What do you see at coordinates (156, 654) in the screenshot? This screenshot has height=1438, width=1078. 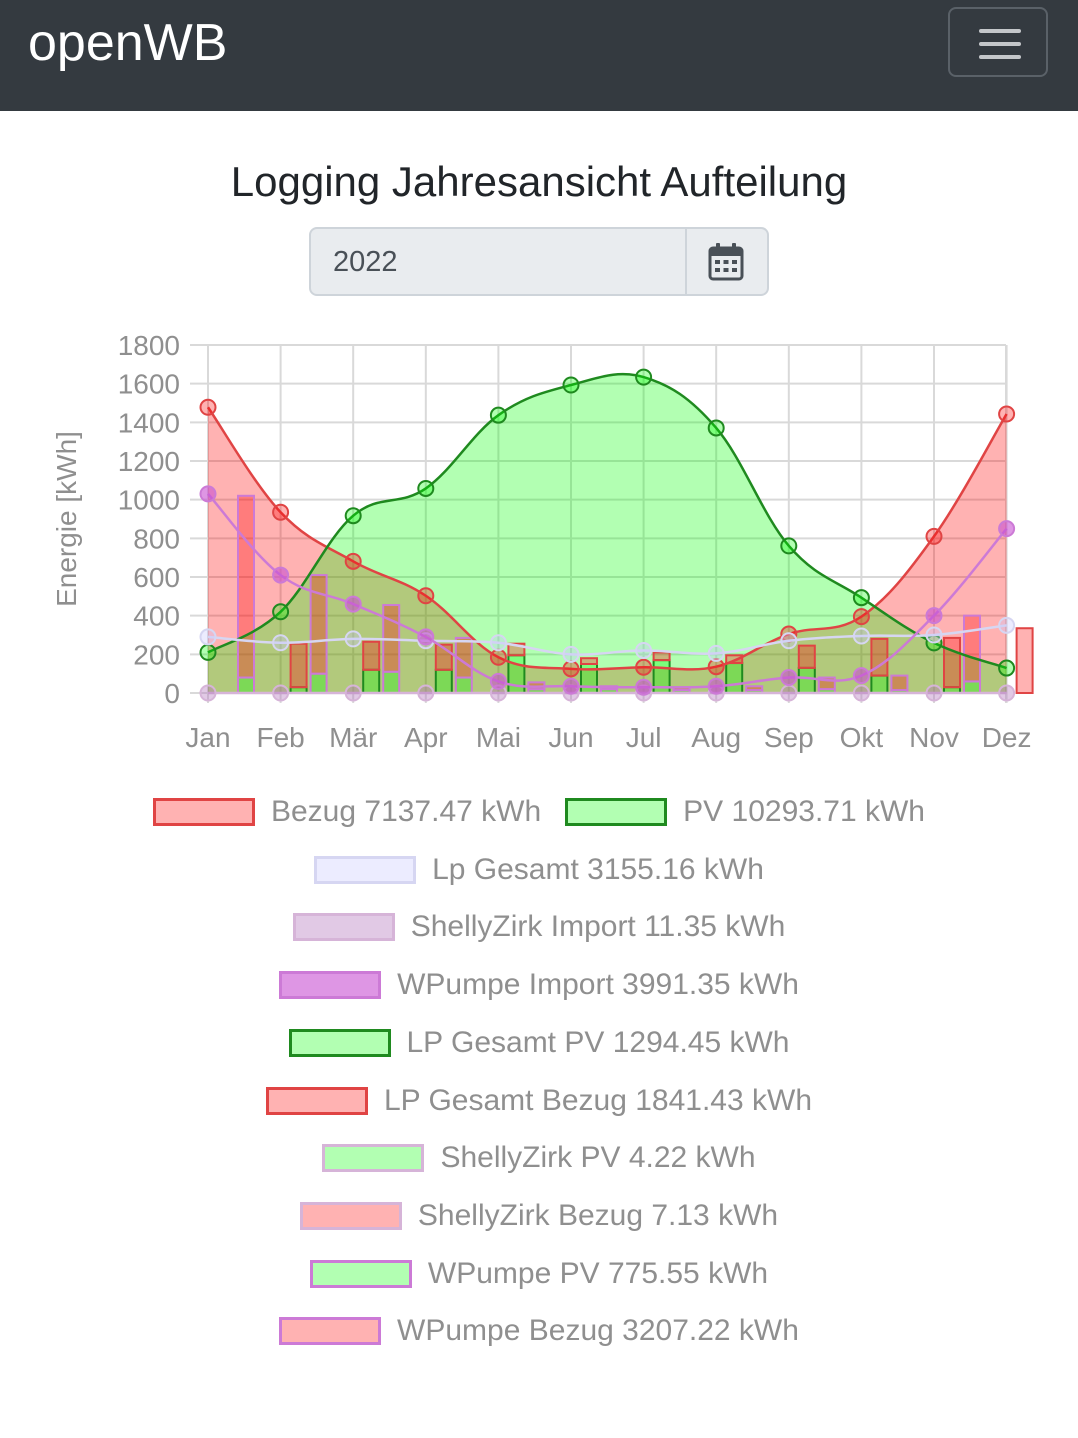 I see `y-tick-label: 200` at bounding box center [156, 654].